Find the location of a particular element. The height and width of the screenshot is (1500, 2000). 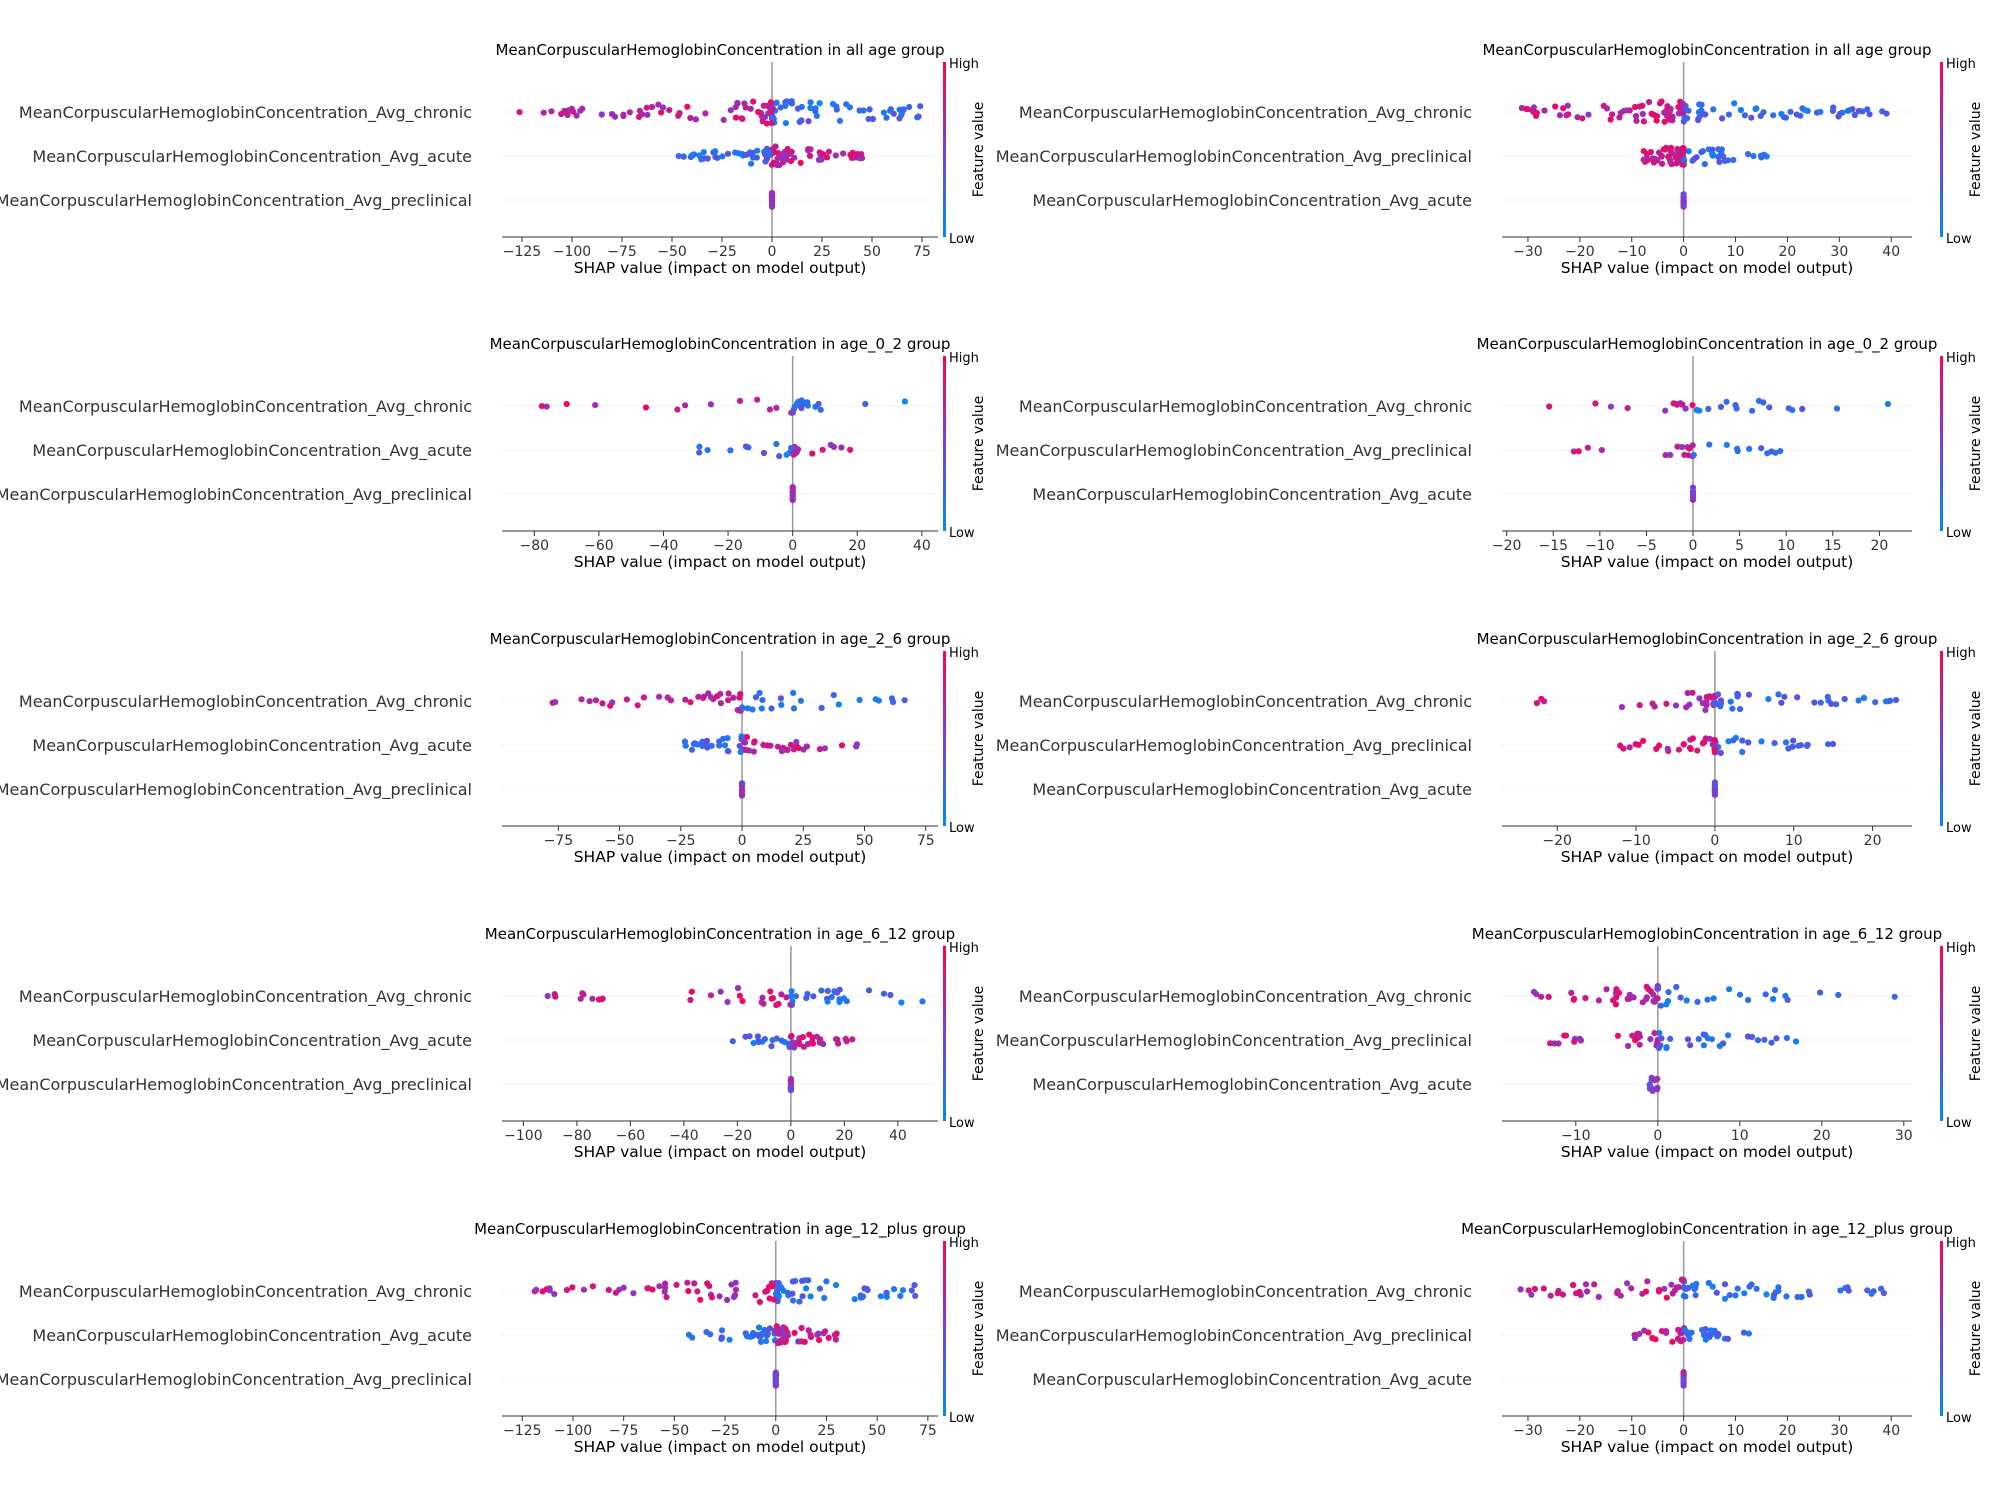

x-axis-label: SHAP value (impact on model output) is located at coordinates (1707, 562).